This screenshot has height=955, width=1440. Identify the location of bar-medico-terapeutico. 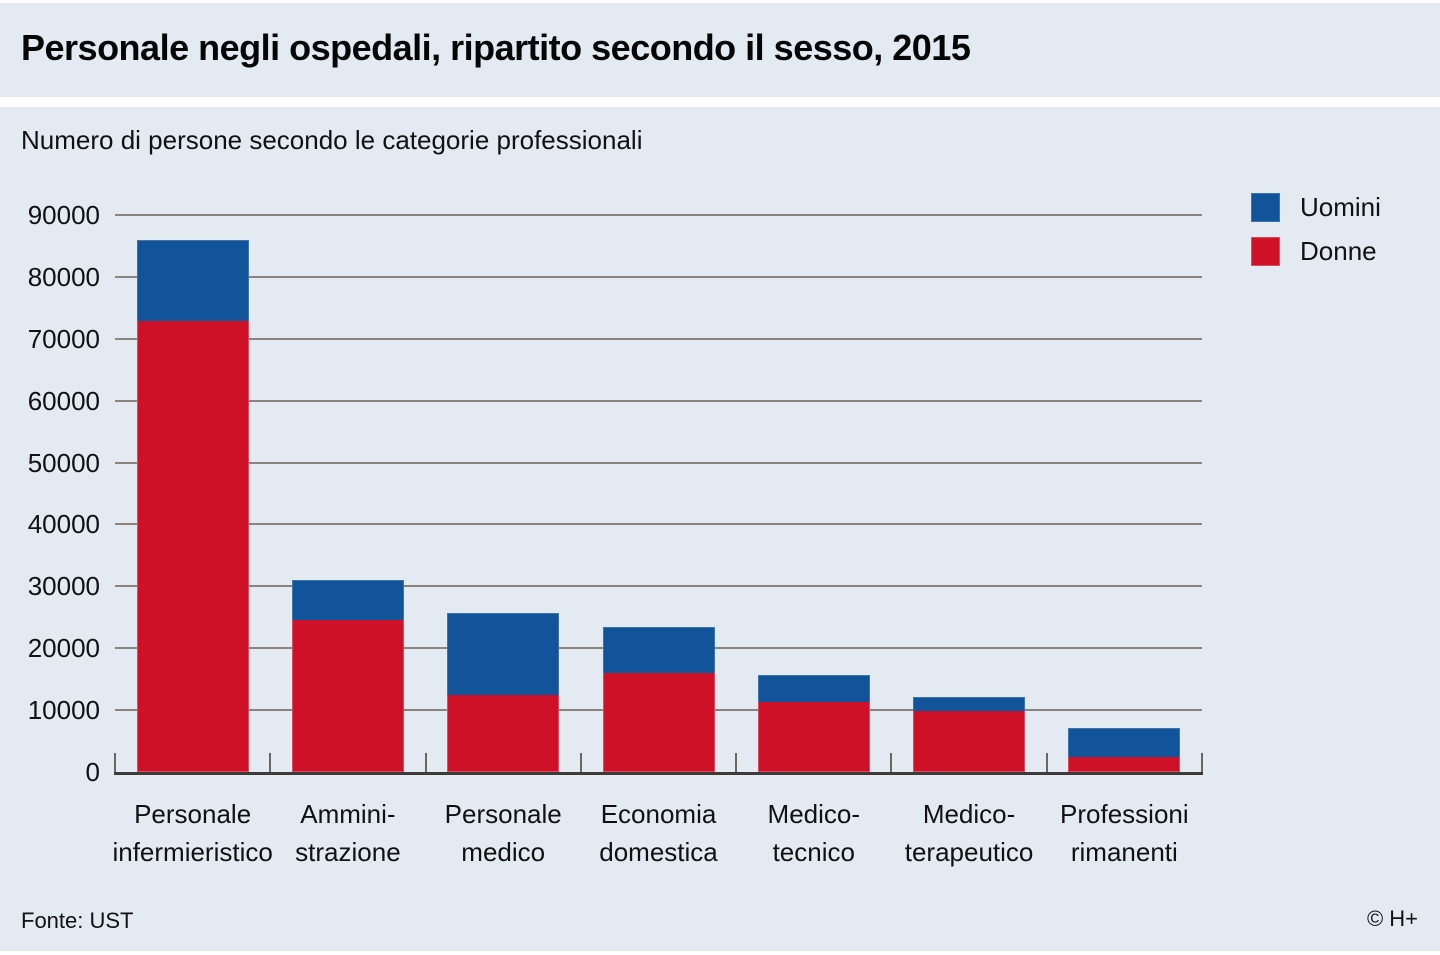
(969, 734).